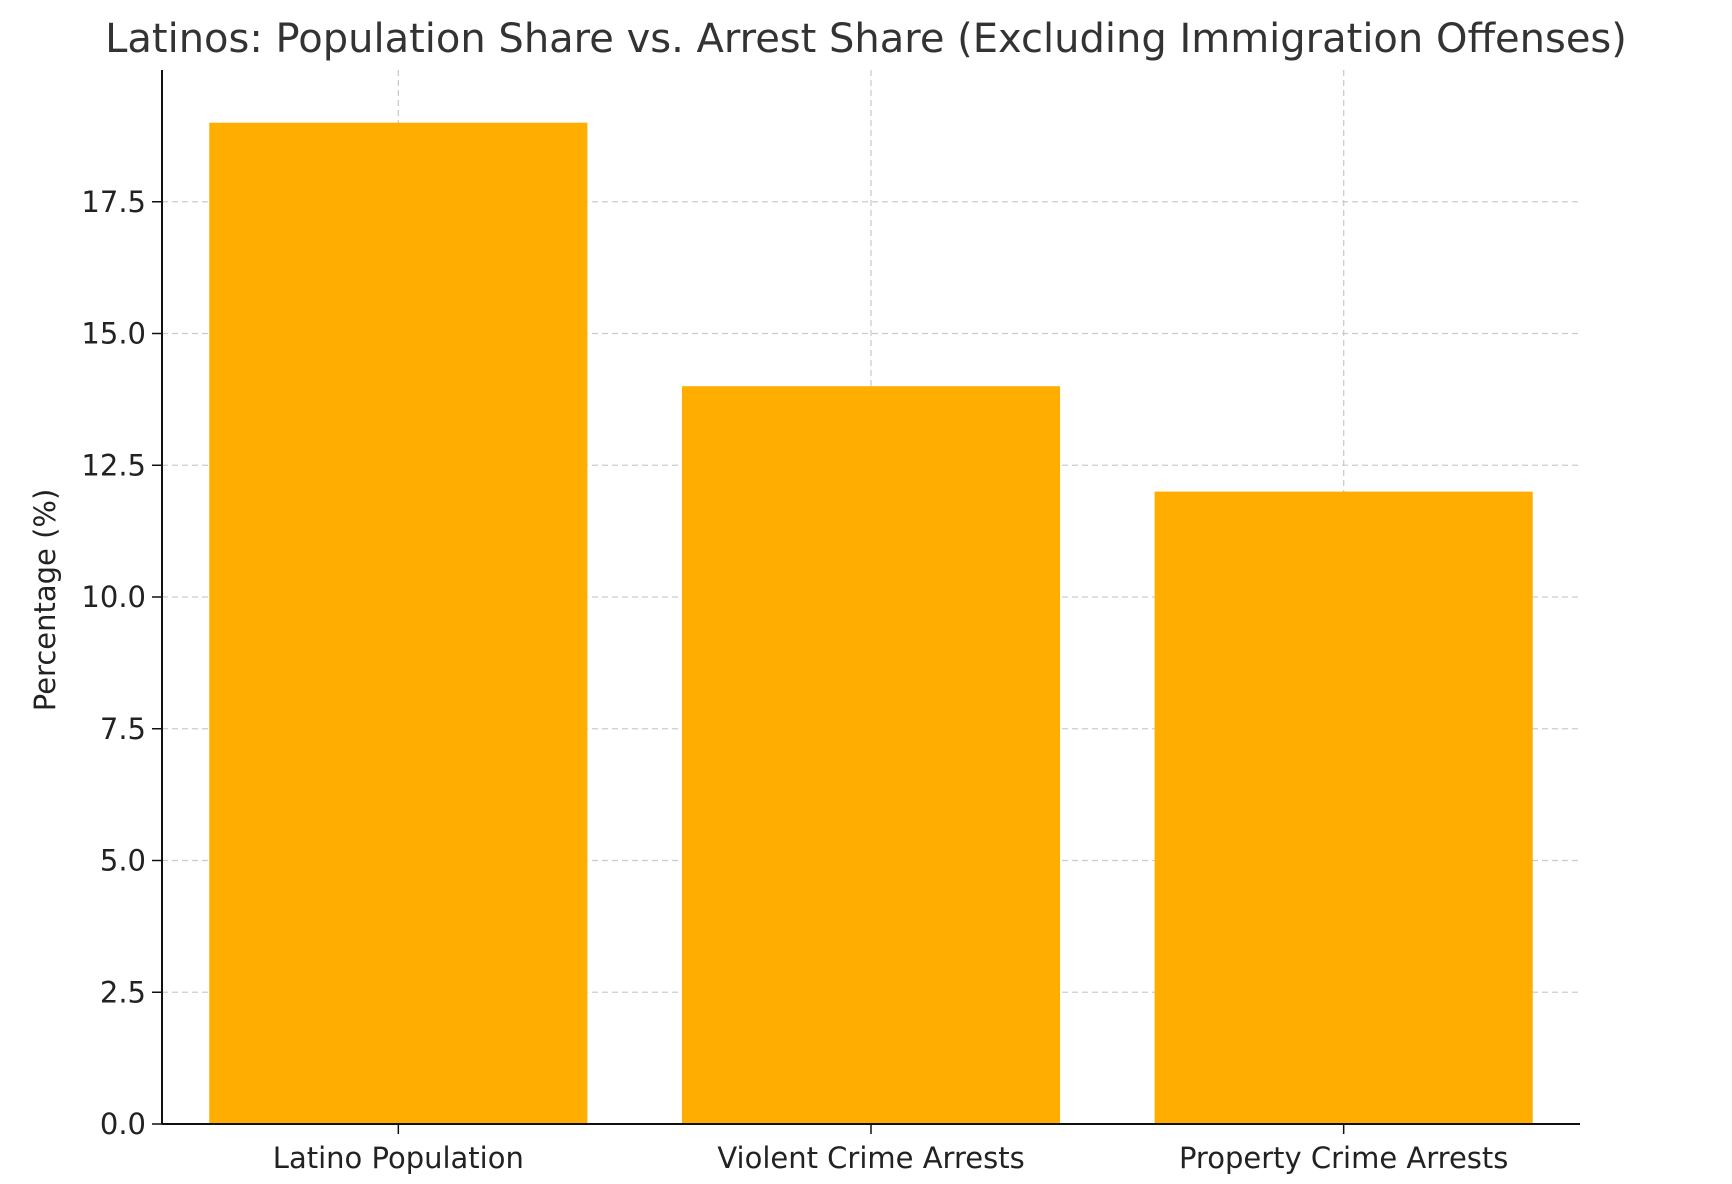  Describe the element at coordinates (45, 600) in the screenshot. I see `y-axis-label: Percentage (%)` at that location.